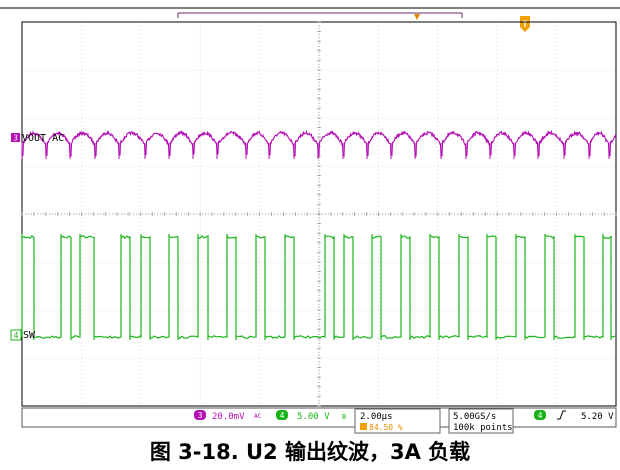 Image resolution: width=620 pixels, height=470 pixels. What do you see at coordinates (258, 416) in the screenshot?
I see `svg-text: AC` at bounding box center [258, 416].